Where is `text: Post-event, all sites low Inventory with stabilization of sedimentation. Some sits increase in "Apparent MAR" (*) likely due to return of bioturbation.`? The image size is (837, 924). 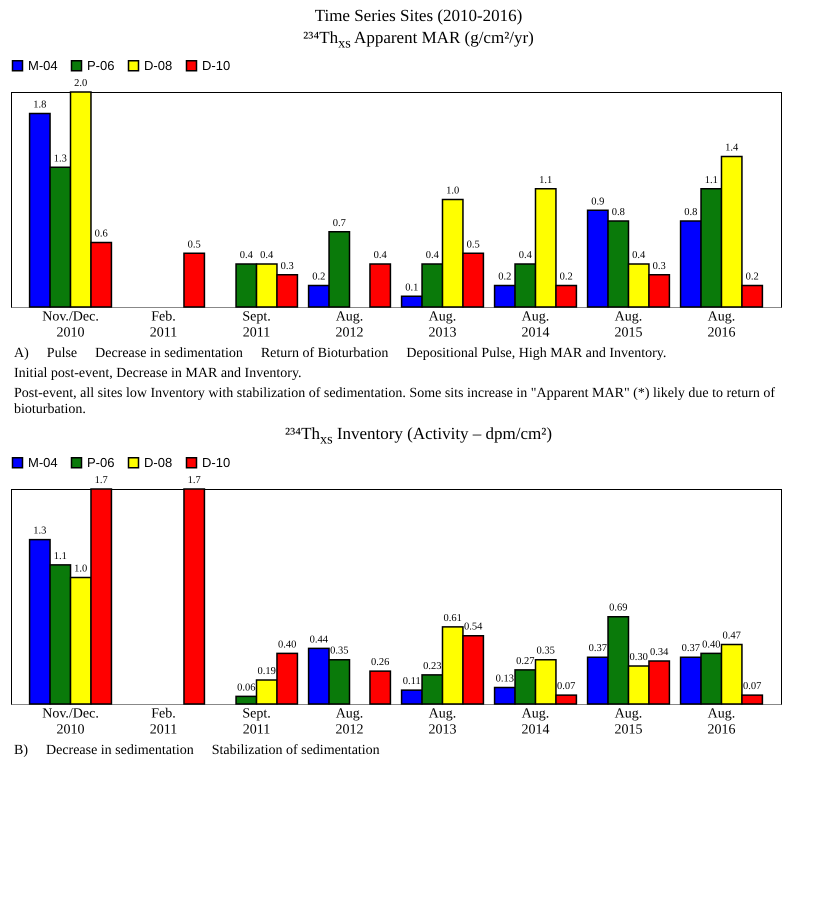
text: Post-event, all sites low Inventory with stabilization of sedimentation. Some sits increase in "Apparent MAR" (*) likely due to return of bioturbation. is located at coordinates (395, 402).